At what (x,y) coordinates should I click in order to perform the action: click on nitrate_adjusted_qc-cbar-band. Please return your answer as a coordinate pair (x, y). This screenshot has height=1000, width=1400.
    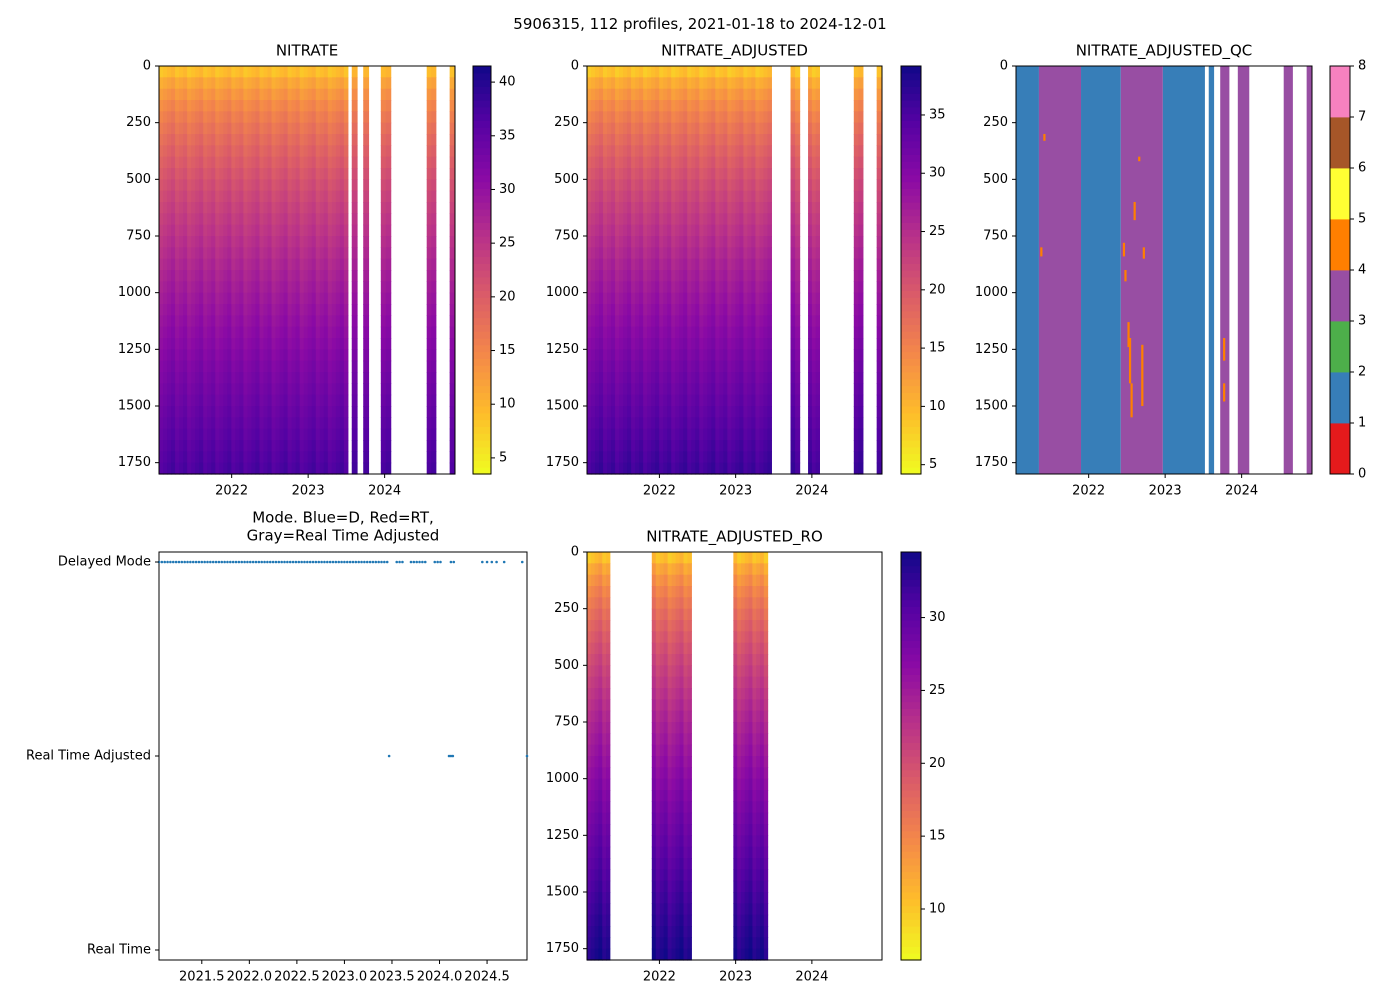
    Looking at the image, I should click on (1340, 449).